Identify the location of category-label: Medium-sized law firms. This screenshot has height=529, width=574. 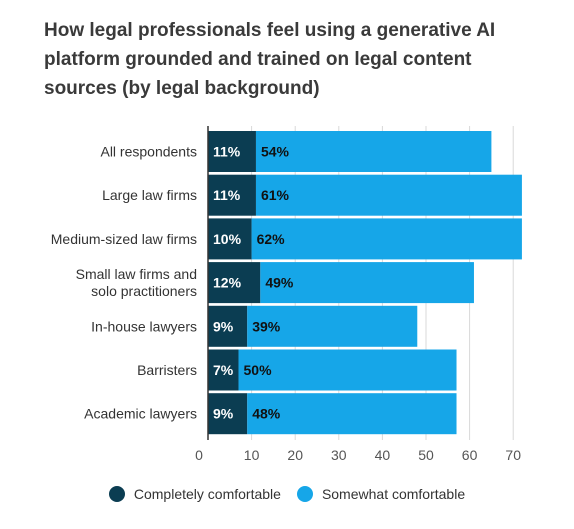
(124, 239).